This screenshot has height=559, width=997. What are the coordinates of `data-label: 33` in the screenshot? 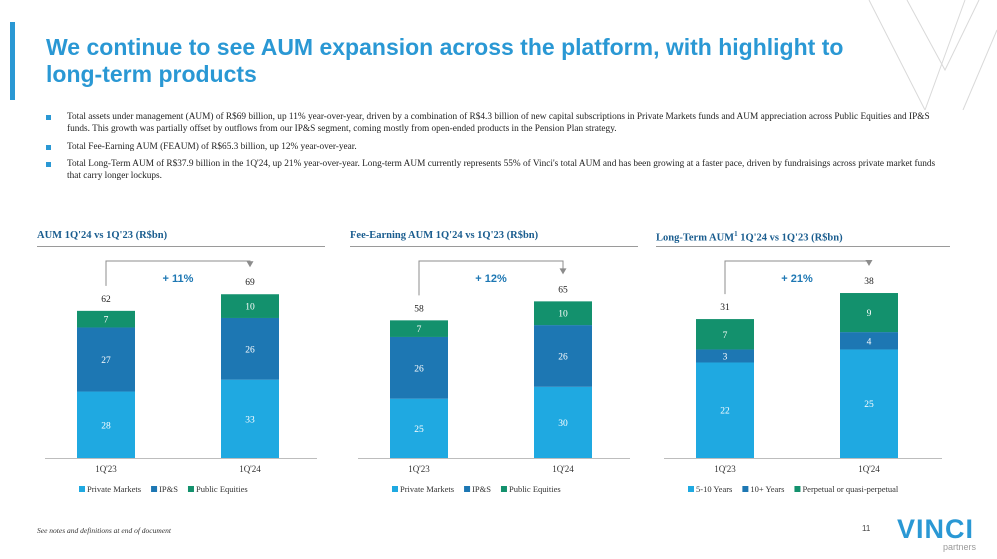 It's located at (250, 420).